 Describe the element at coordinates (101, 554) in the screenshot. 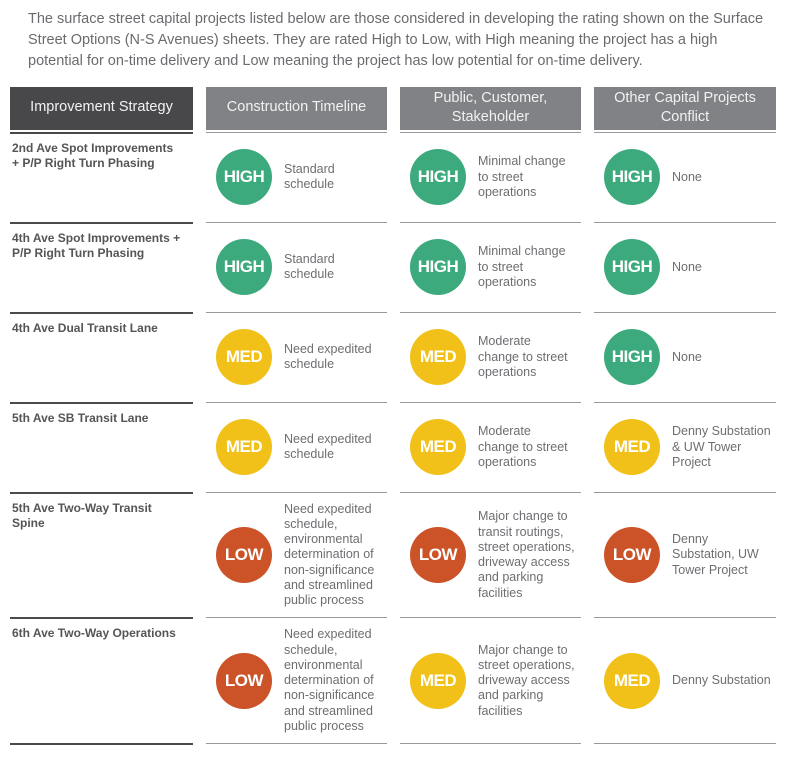

I see `project-name: 5th Ave Two-Way Transit Spine` at that location.